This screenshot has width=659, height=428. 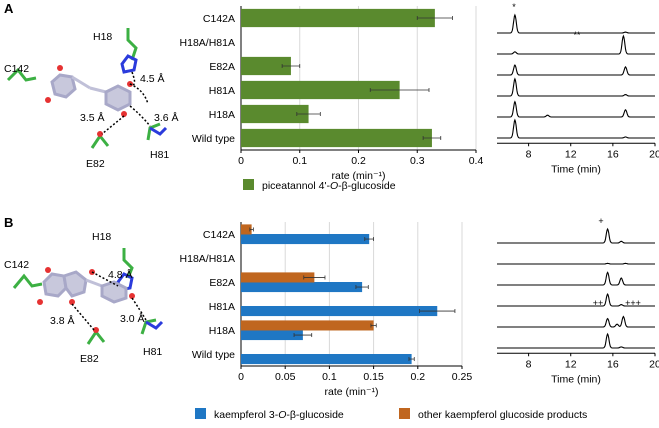 I want to click on ligand-chain, so click(x=94, y=283).